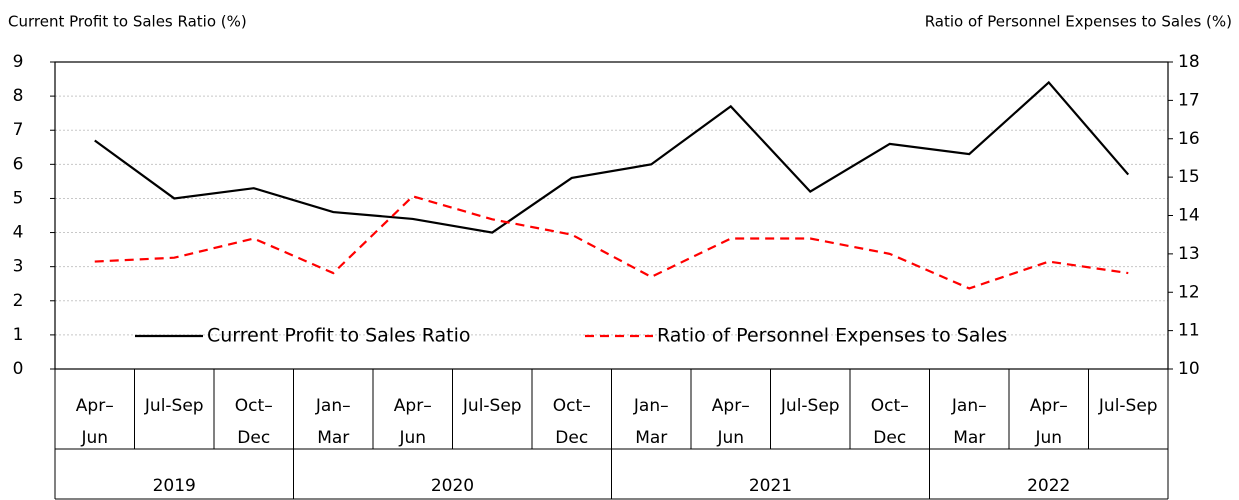 This screenshot has height=500, width=1239. I want to click on group-label: 2021, so click(770, 486).